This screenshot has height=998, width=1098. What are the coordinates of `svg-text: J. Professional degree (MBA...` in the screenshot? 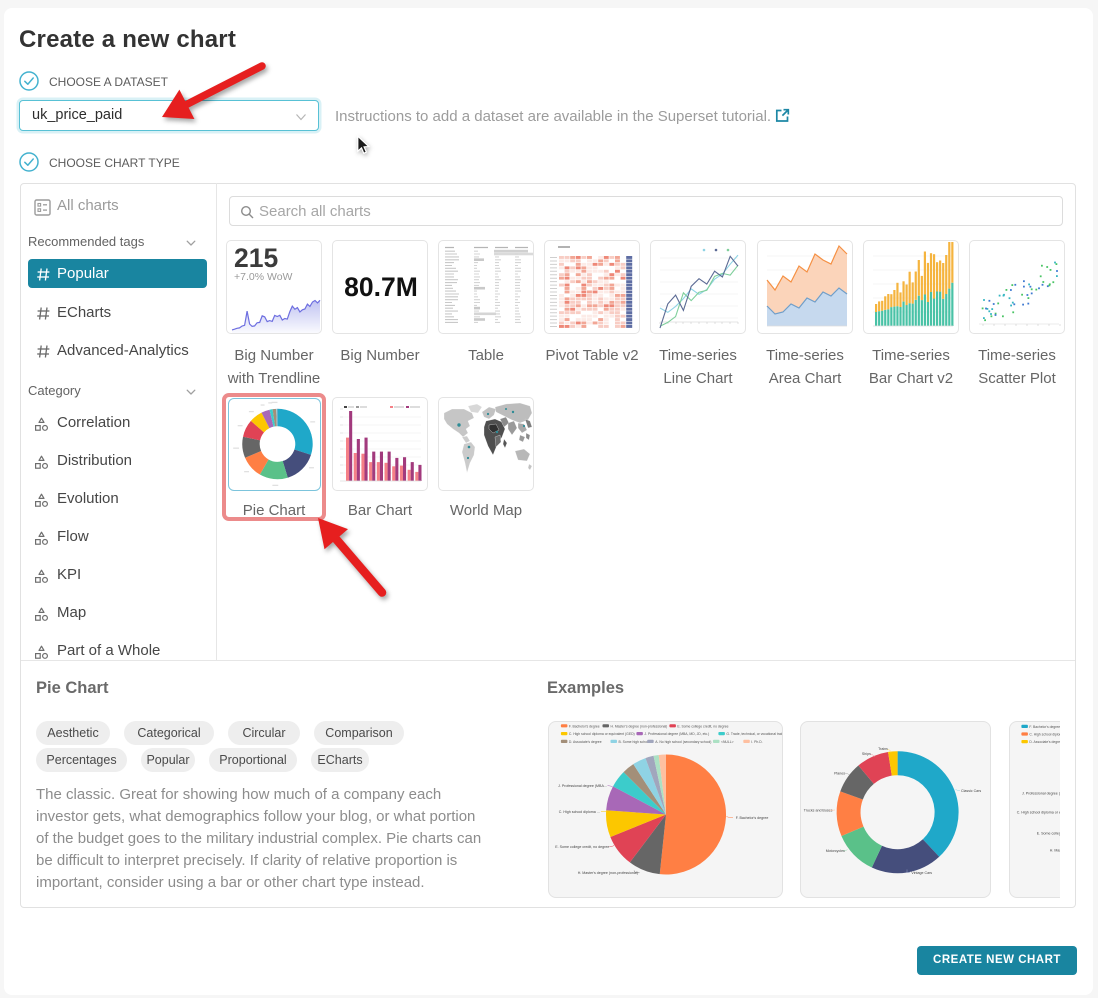 It's located at (582, 785).